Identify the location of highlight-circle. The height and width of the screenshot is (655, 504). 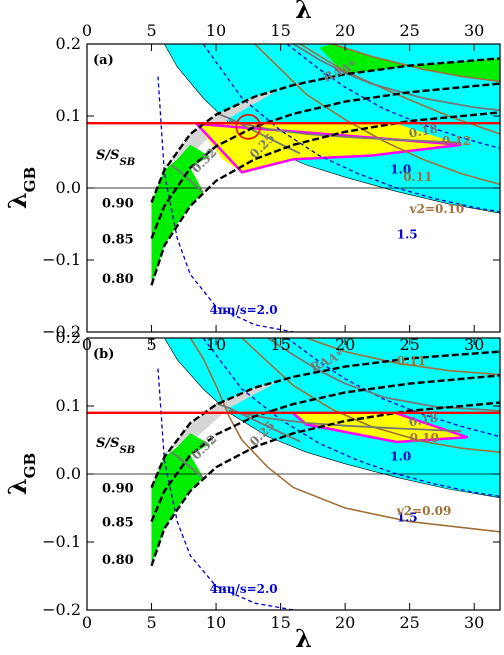
(248, 127).